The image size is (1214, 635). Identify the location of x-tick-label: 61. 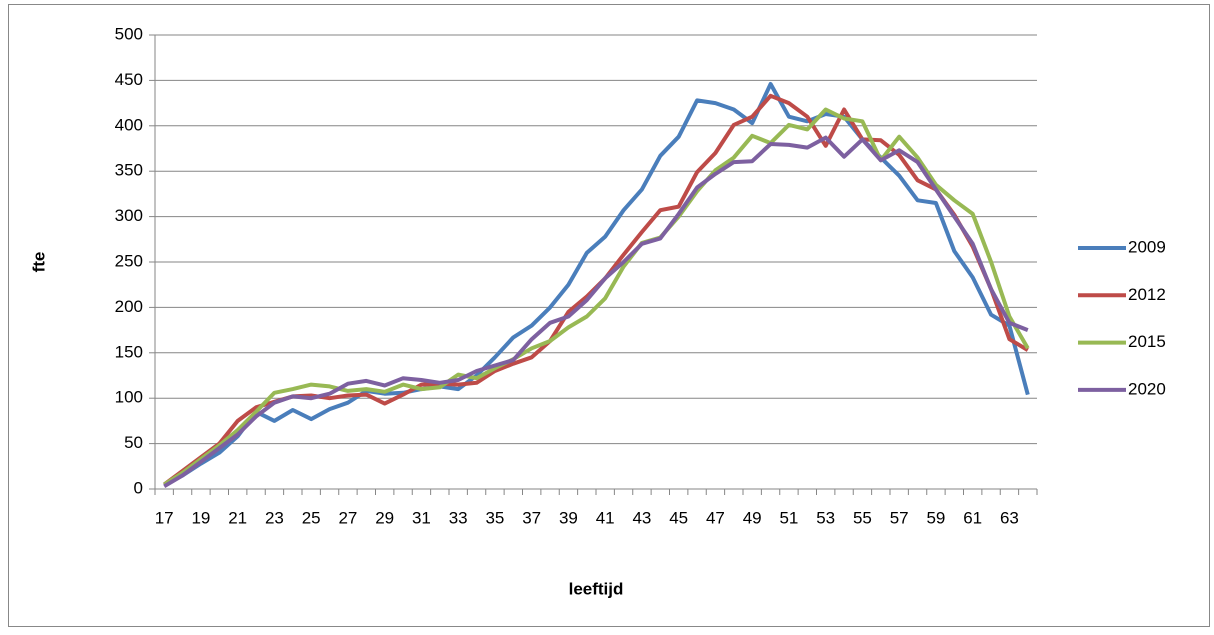
(972, 517).